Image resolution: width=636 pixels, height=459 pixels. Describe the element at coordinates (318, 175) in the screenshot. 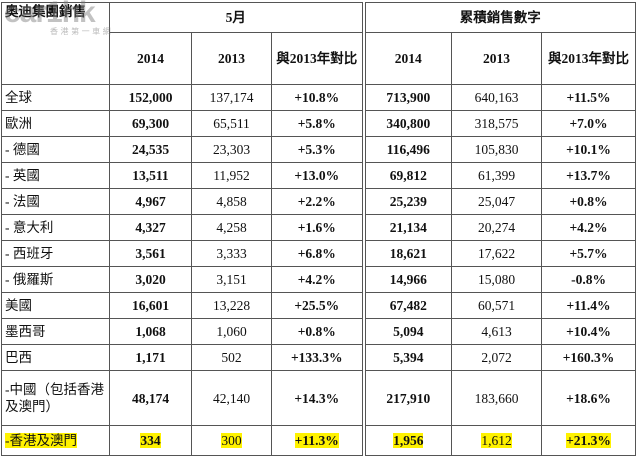

I see `table-row: - 英國 13,511 11,952 +13.0% 69,812 61,399 +13.7%` at that location.